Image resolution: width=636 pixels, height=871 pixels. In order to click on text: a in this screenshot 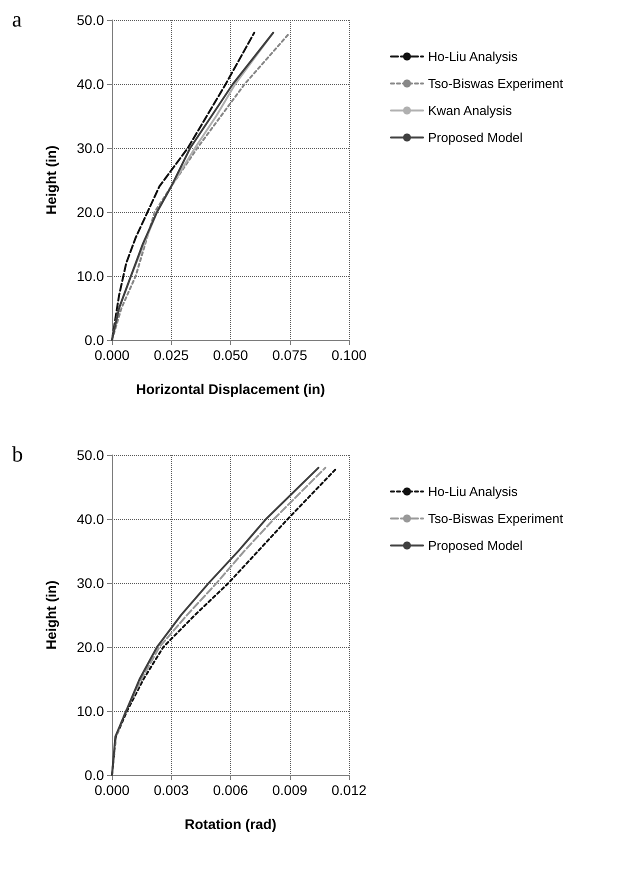, I will do `click(17, 19)`.